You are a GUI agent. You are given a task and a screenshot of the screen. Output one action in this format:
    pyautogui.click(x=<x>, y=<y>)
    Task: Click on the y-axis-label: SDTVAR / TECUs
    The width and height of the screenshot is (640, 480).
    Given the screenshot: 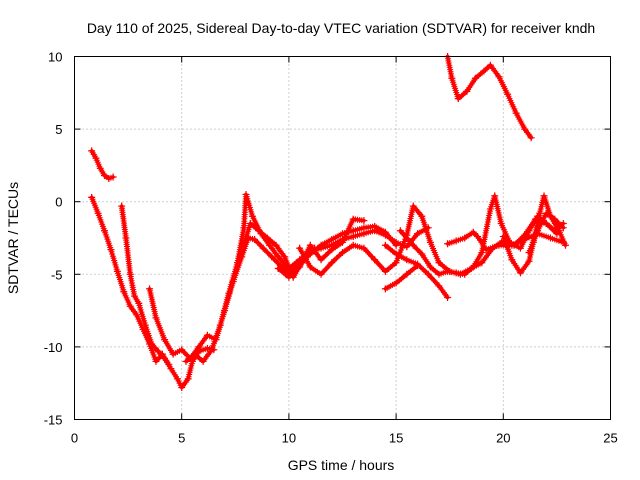 What is the action you would take?
    pyautogui.click(x=13, y=238)
    